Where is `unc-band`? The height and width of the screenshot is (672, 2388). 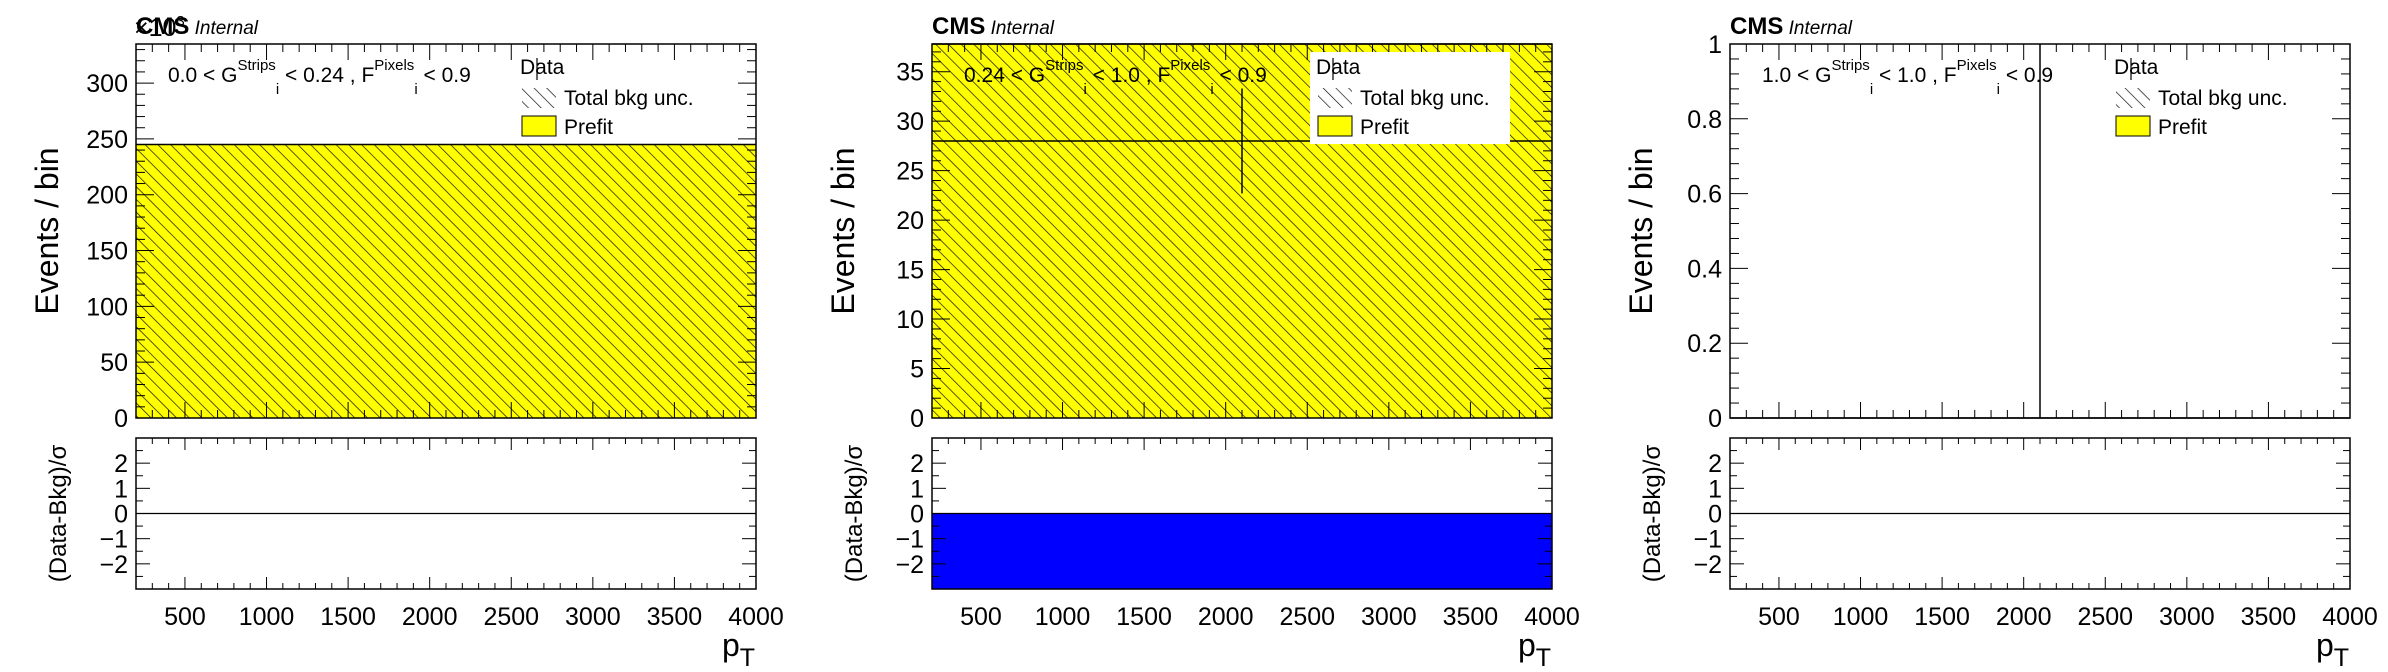 unc-band is located at coordinates (446, 281).